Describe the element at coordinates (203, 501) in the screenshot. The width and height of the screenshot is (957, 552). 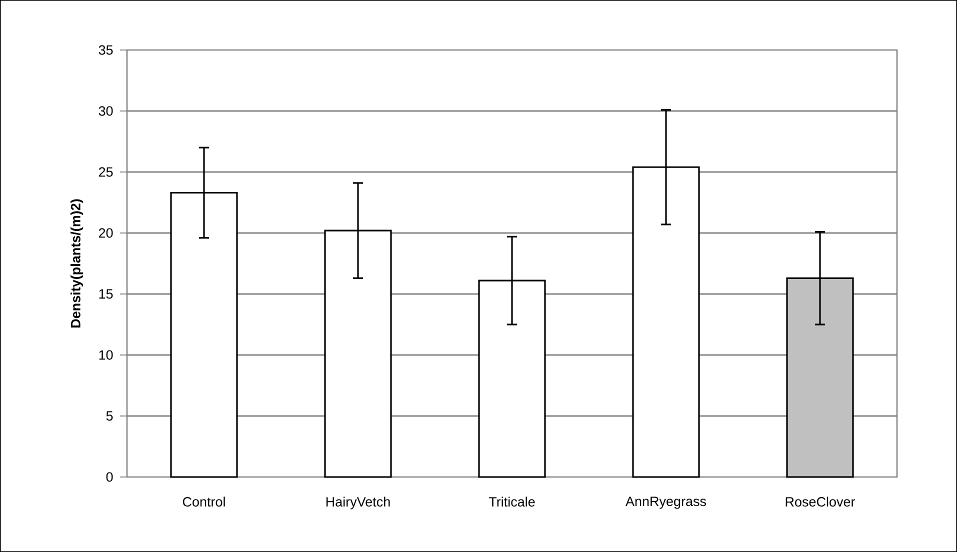
I see `x-tick-label: Control` at that location.